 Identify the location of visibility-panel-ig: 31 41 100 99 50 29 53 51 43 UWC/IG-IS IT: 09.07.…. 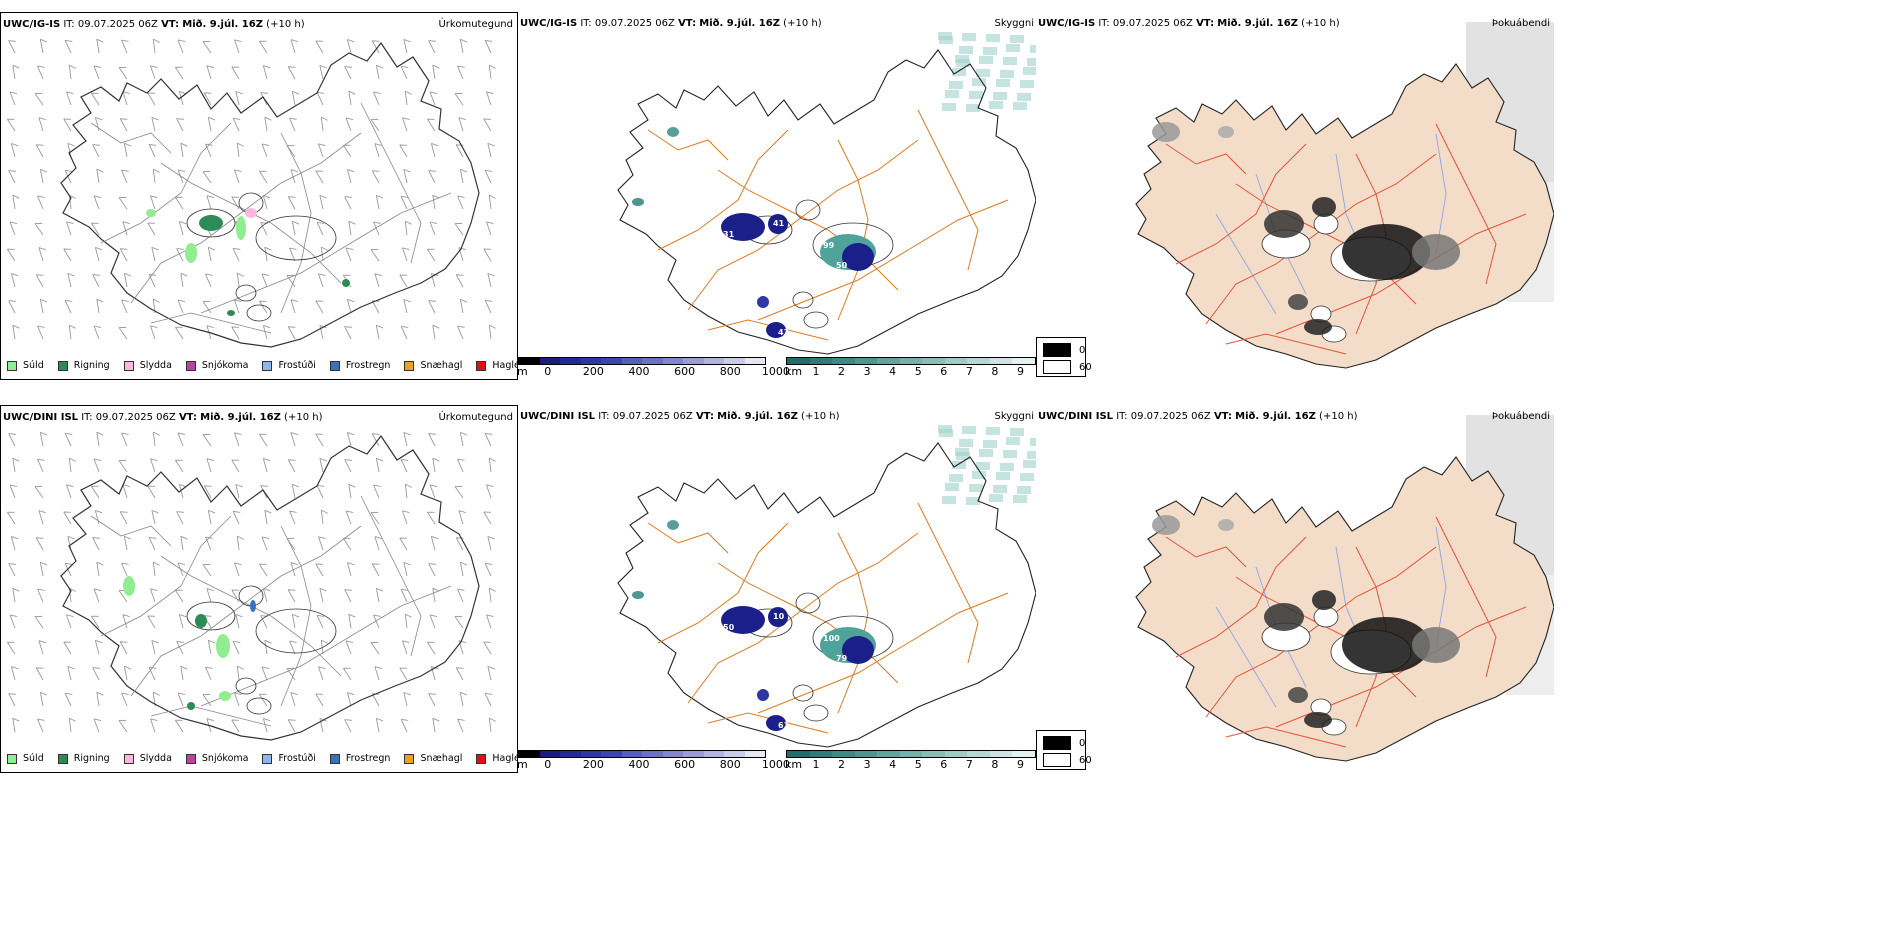
(785, 196).